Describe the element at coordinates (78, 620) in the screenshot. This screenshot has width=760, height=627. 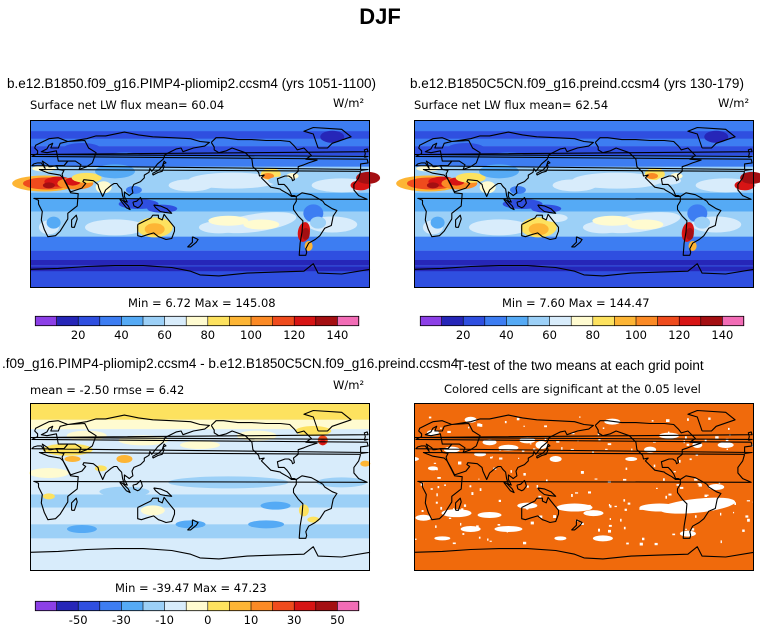
I see `colorbar-tick-label: -50` at that location.